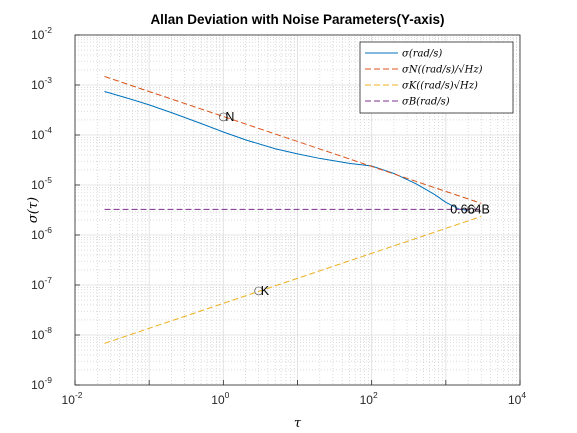 The image size is (577, 433). Describe the element at coordinates (442, 70) in the screenshot. I see `legend-label: σN((rad/s)/√Hz)` at that location.